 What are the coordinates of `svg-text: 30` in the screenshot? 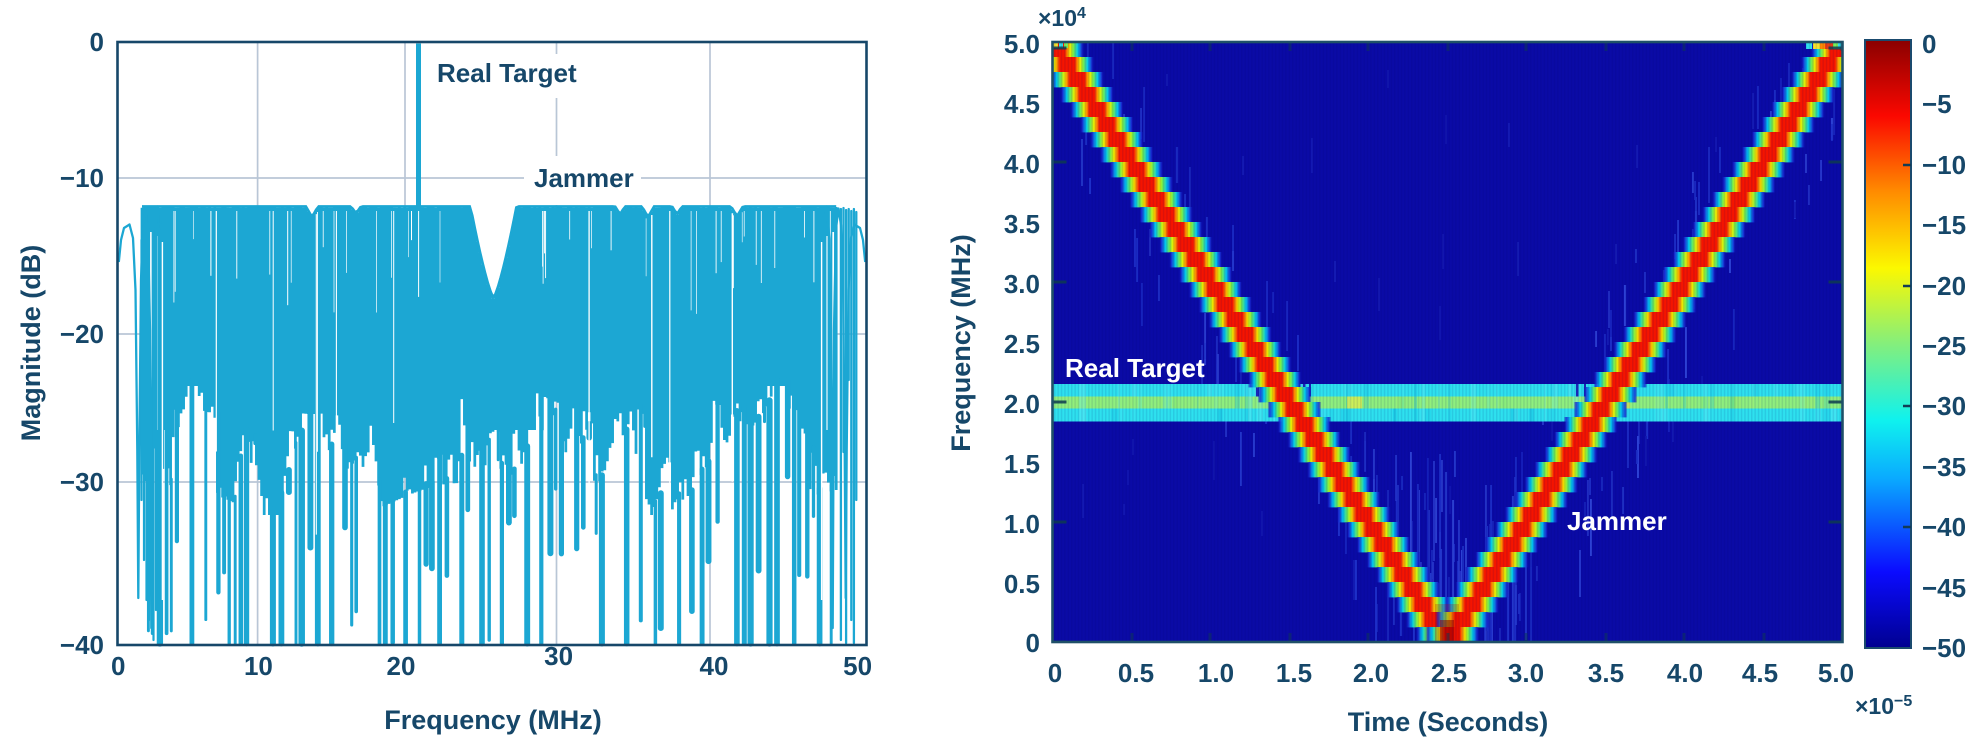 It's located at (558, 656).